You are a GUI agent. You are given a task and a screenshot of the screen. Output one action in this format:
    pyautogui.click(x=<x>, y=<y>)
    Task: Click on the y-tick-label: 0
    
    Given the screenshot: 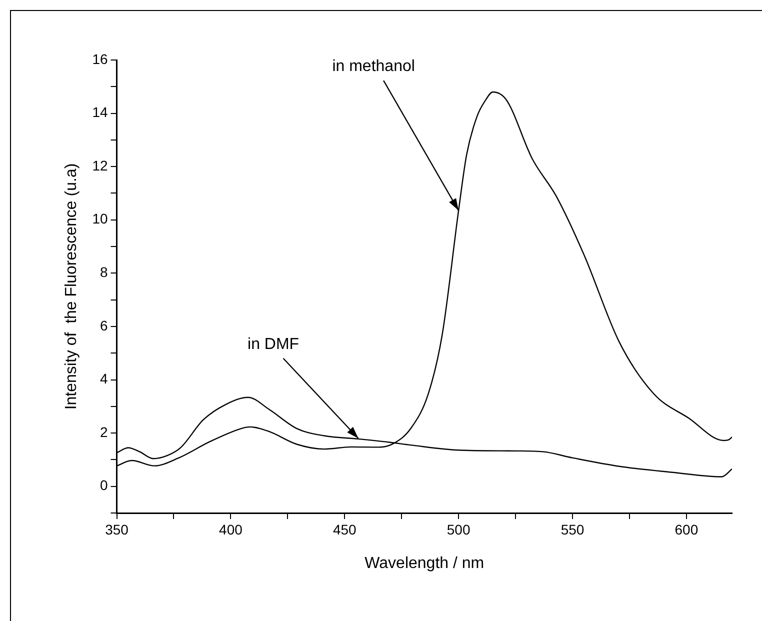 What is the action you would take?
    pyautogui.click(x=104, y=485)
    